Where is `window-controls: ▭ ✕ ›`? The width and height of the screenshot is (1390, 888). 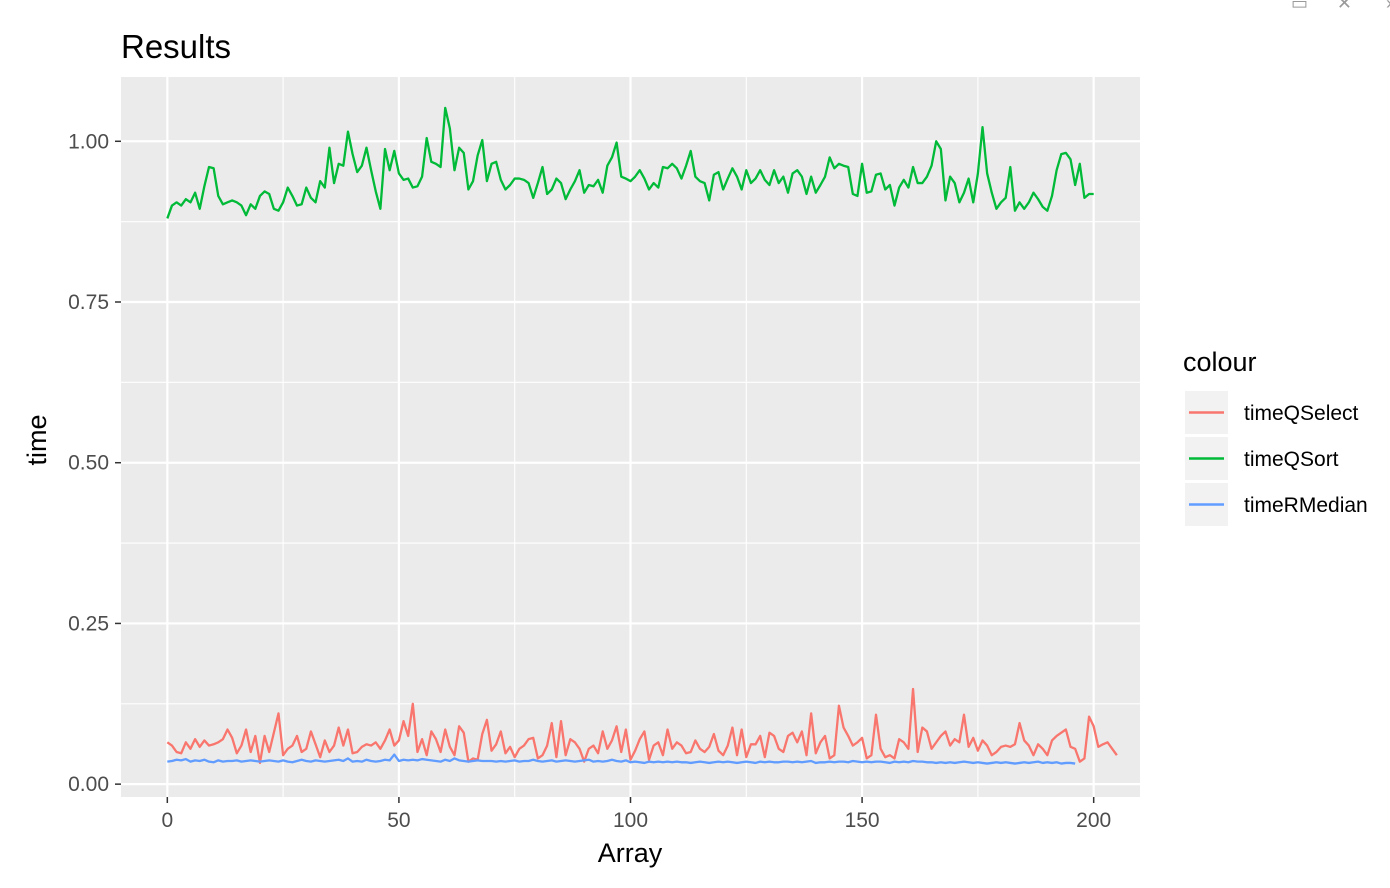 window-controls: ▭ ✕ › is located at coordinates (1330, 7).